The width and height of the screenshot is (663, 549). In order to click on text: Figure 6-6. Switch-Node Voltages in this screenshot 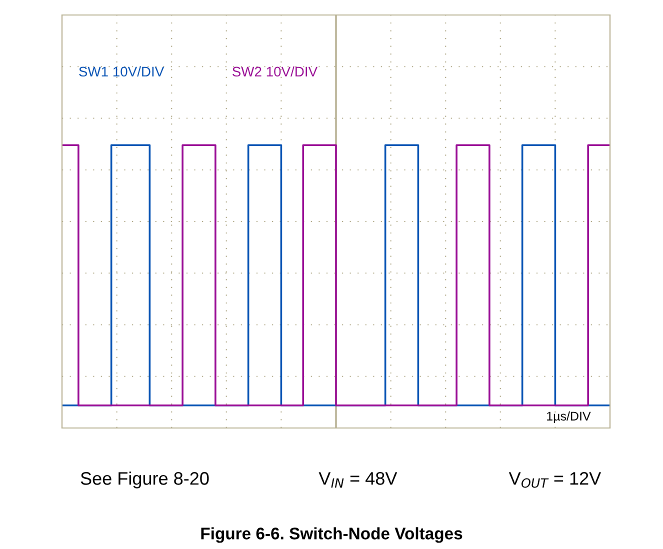, I will do `click(331, 535)`.